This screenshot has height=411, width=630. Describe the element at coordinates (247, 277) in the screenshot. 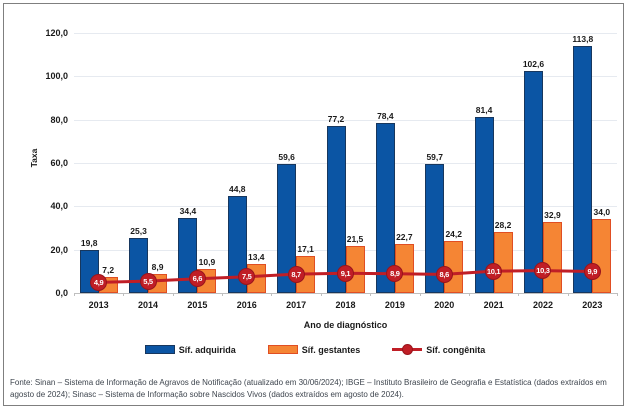

I see `line-marker: 7,5` at that location.